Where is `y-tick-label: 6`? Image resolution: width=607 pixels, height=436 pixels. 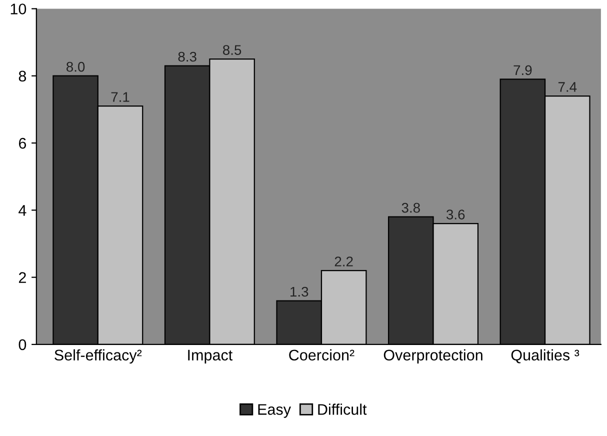 y-tick-label: 6 is located at coordinates (22, 143).